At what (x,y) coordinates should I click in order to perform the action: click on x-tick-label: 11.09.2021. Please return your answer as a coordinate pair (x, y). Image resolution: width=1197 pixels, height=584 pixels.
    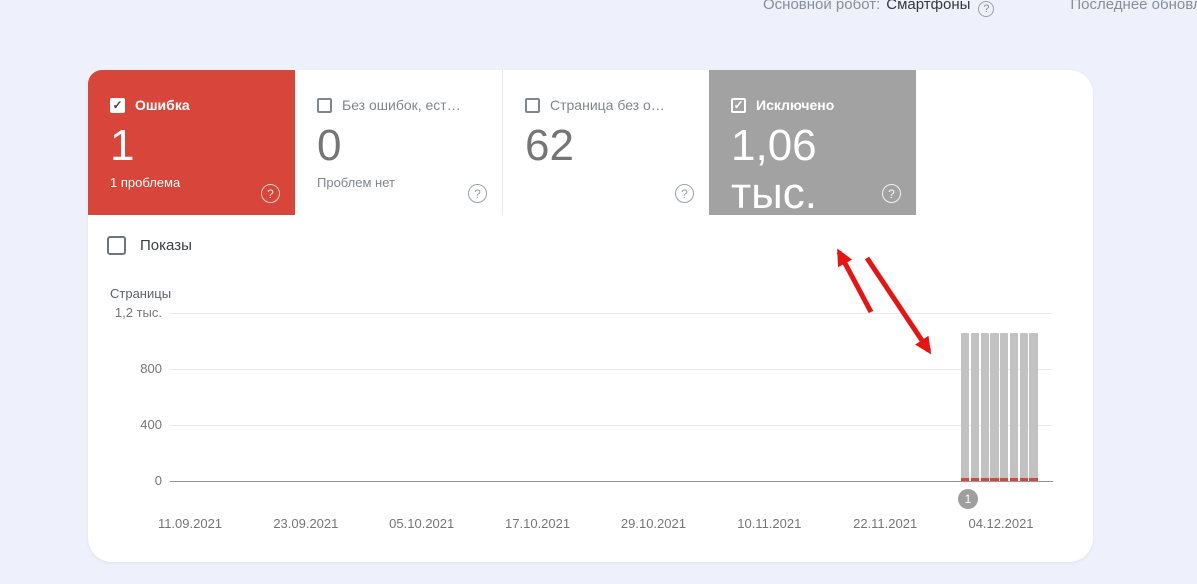
    Looking at the image, I should click on (190, 523).